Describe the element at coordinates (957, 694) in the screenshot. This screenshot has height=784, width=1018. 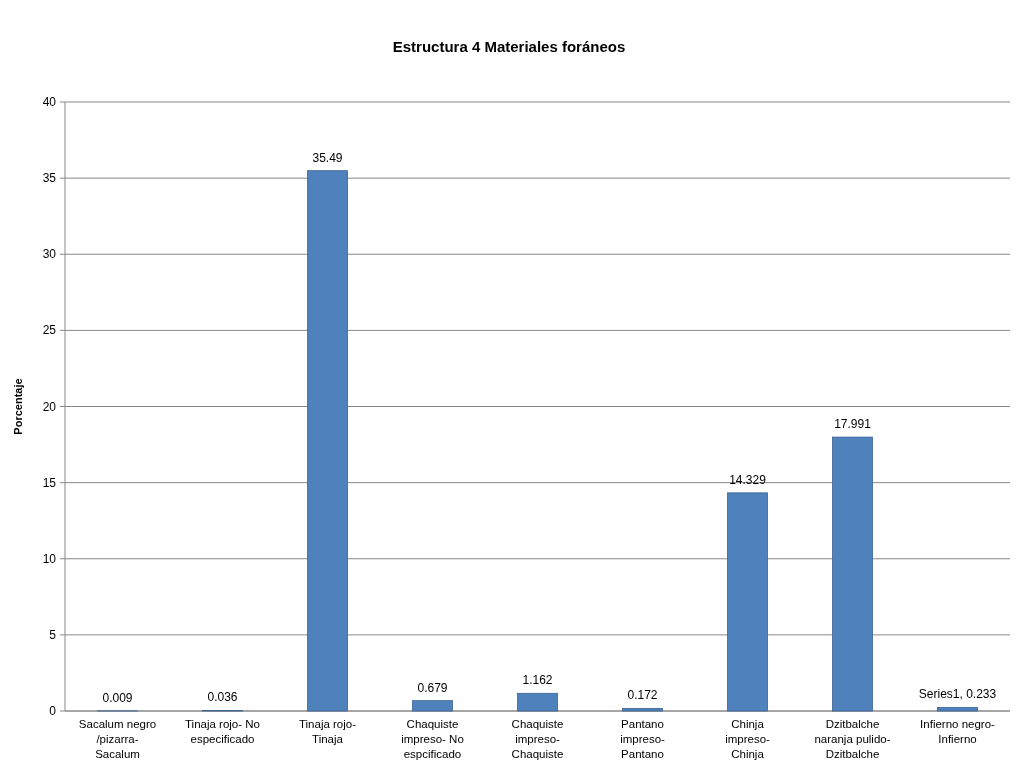
I see `data-label: Series1, 0.233` at that location.